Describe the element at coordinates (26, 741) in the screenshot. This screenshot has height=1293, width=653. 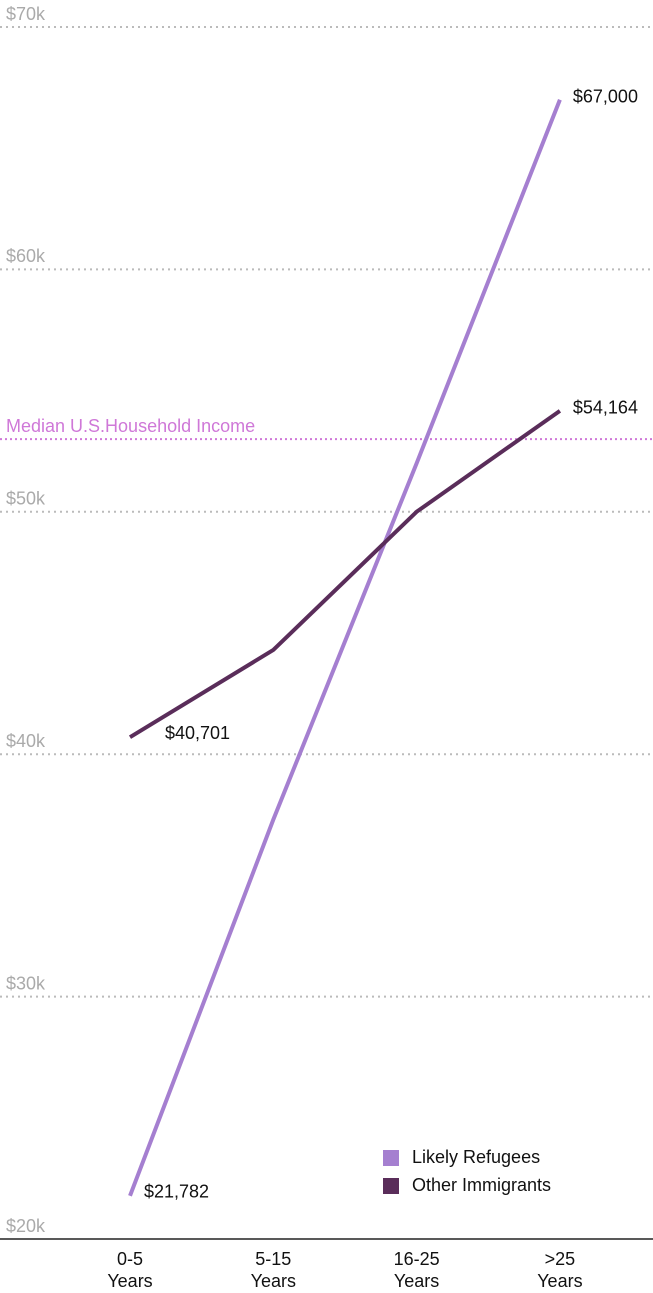
I see `y-tick-label: $40k` at that location.